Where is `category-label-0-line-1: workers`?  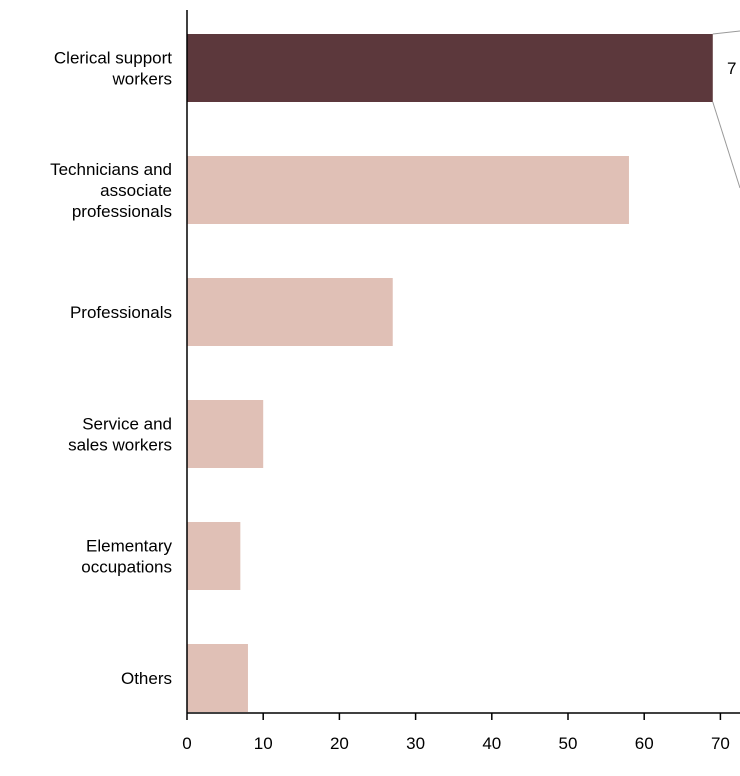 category-label-0-line-1: workers is located at coordinates (141, 79).